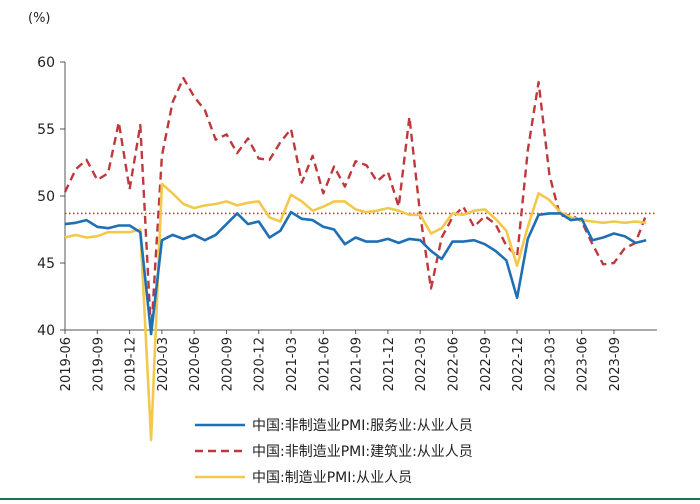 Image resolution: width=700 pixels, height=504 pixels. What do you see at coordinates (227, 364) in the screenshot?
I see `x-tick-label: 2020-09` at bounding box center [227, 364].